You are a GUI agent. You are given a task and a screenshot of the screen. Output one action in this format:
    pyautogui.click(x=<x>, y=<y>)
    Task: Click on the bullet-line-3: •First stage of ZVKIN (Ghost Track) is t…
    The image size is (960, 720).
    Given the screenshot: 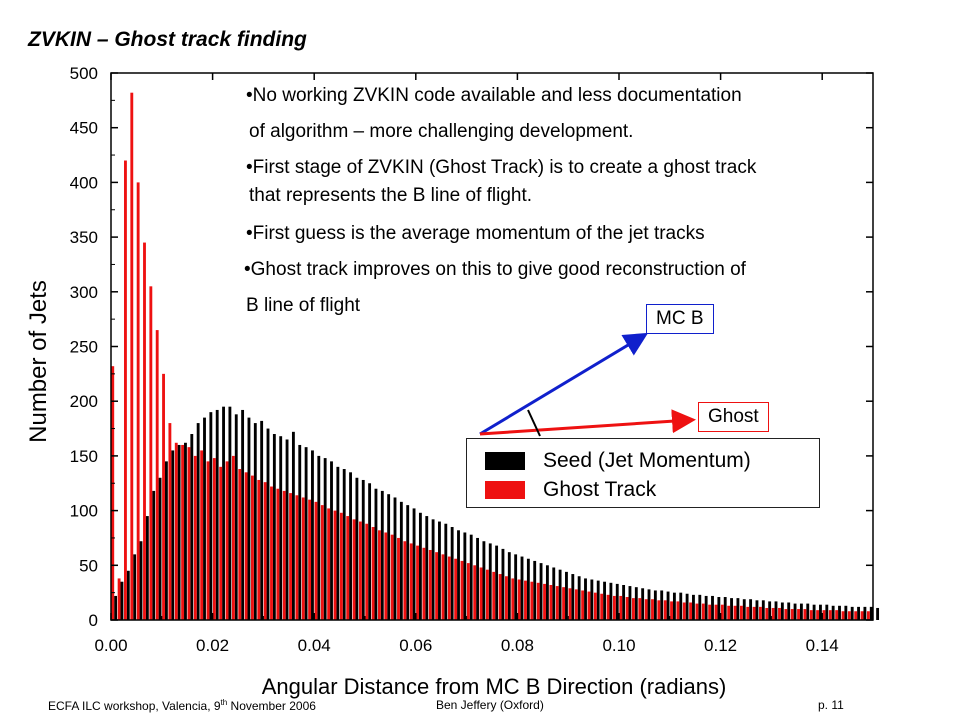 What is the action you would take?
    pyautogui.click(x=501, y=167)
    